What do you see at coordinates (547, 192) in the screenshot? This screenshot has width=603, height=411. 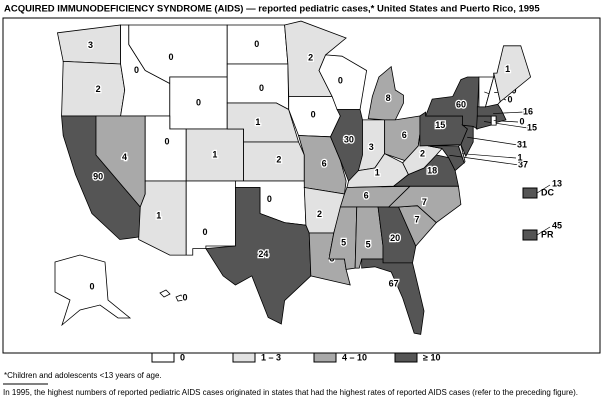 I see `extra-label: DC` at bounding box center [547, 192].